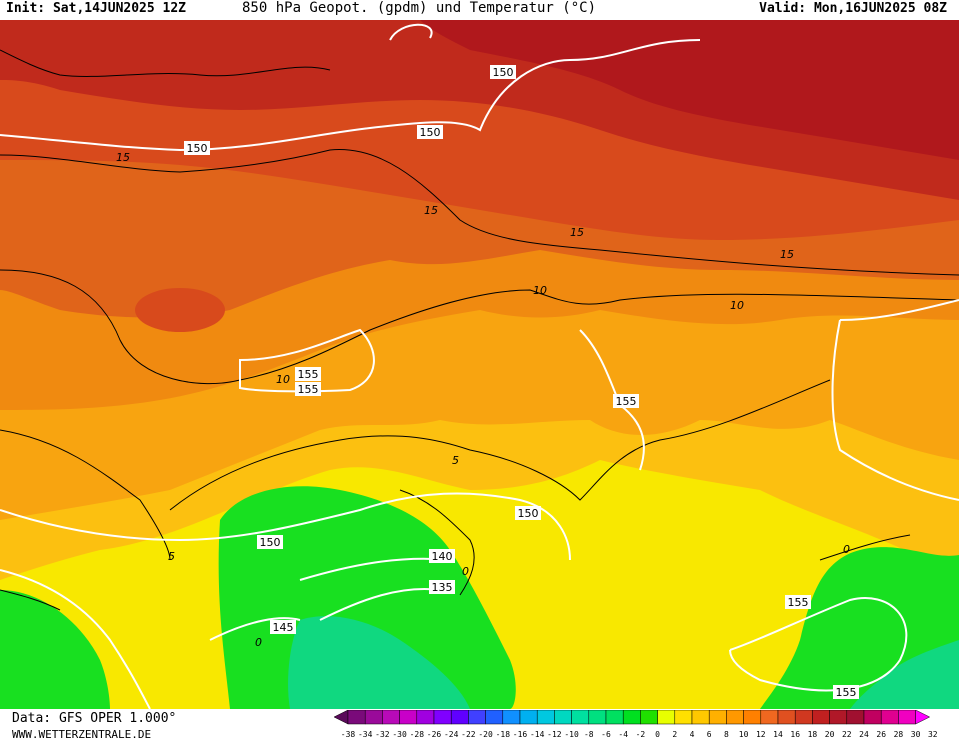 The height and width of the screenshot is (741, 959). What do you see at coordinates (520, 734) in the screenshot?
I see `legend-tick-label: -16` at bounding box center [520, 734].